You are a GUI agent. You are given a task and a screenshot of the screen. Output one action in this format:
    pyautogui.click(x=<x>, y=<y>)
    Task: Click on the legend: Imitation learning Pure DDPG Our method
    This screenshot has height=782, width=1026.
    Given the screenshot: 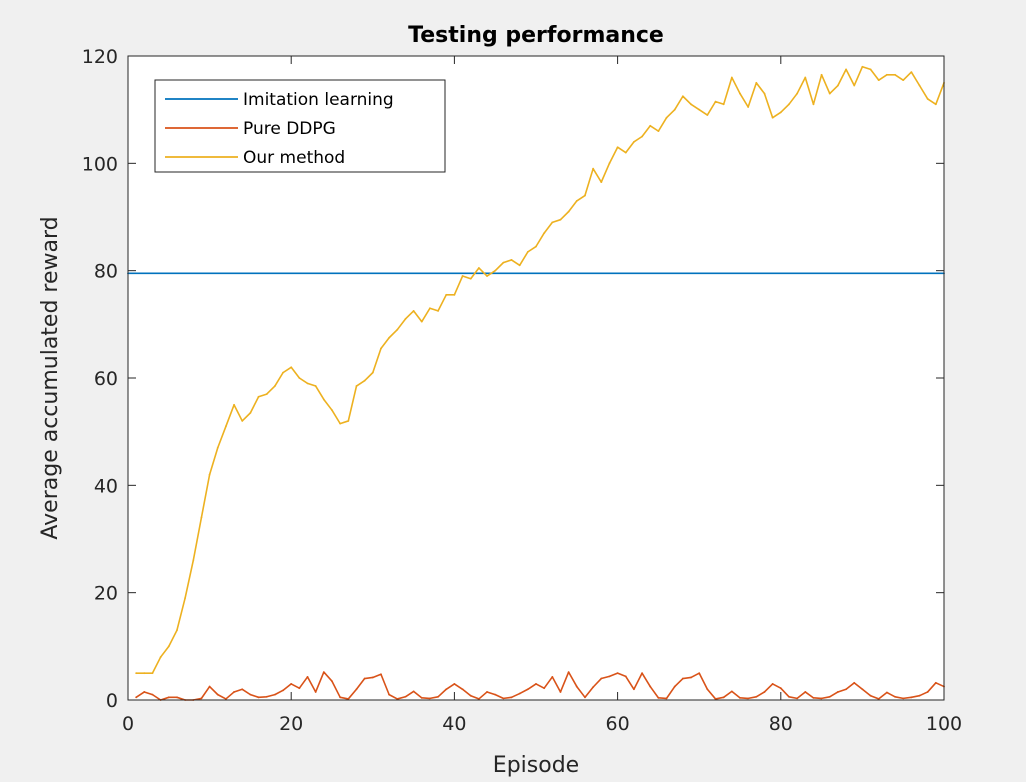 What is the action you would take?
    pyautogui.click(x=300, y=126)
    